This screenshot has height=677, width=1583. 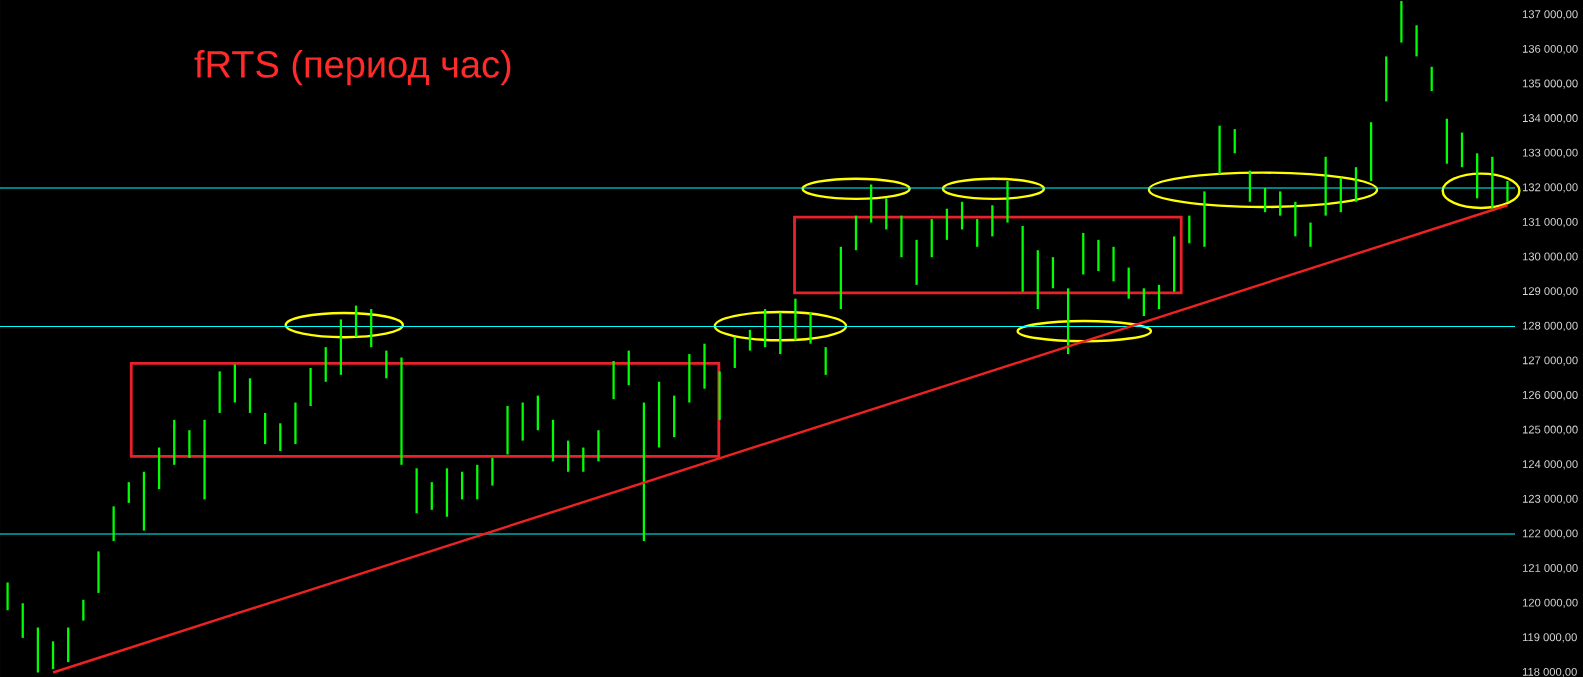 I want to click on y-tick-label: 136 000,00, so click(x=1550, y=49).